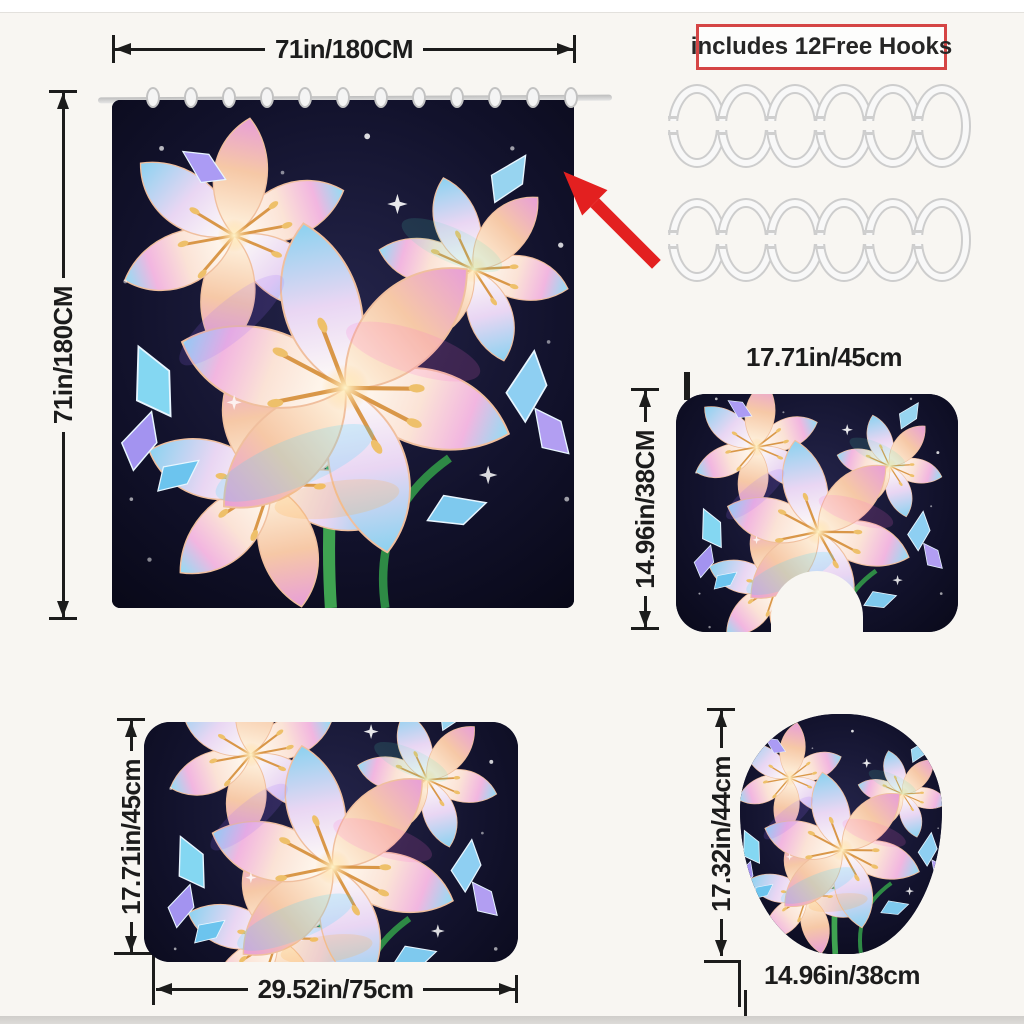  I want to click on curtain-height-label: 71in/180CM, so click(63, 355).